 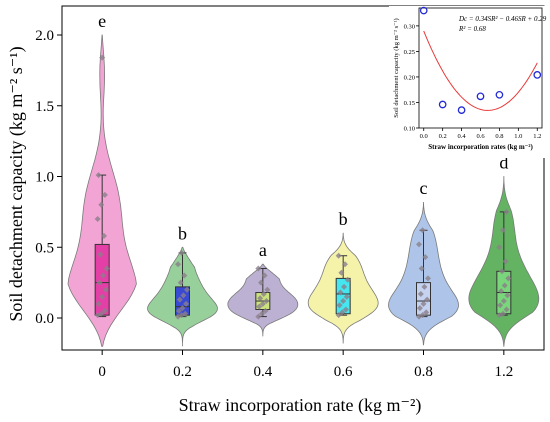 What do you see at coordinates (472, 29) in the screenshot?
I see `fit-r-squared: R² = 0.68` at bounding box center [472, 29].